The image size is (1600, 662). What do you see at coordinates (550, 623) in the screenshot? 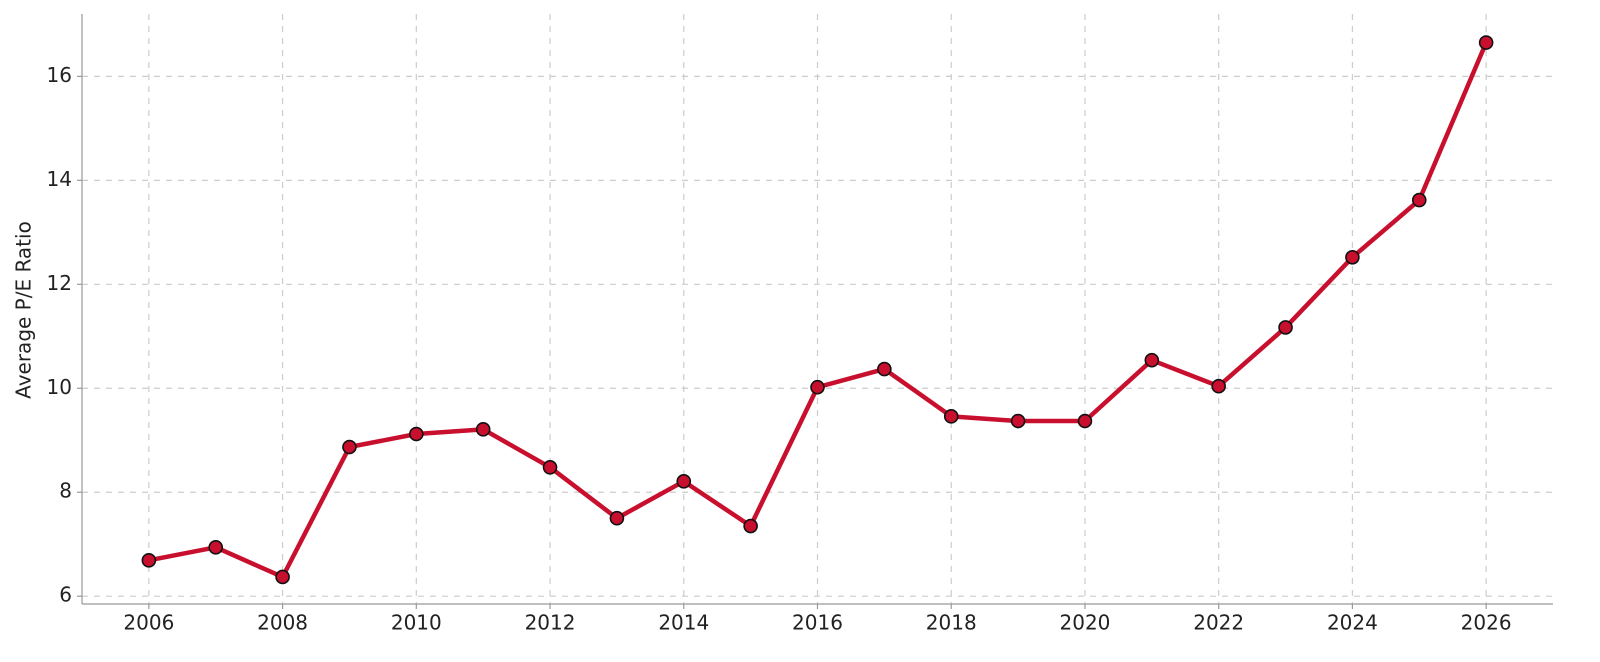
I see `x-tick-label: 2012` at bounding box center [550, 623].